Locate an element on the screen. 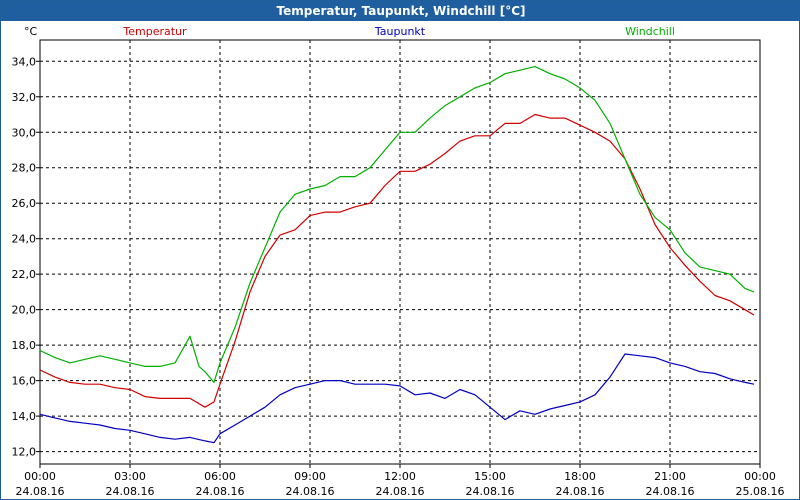  x-tick-time-label: 21:00 is located at coordinates (670, 476).